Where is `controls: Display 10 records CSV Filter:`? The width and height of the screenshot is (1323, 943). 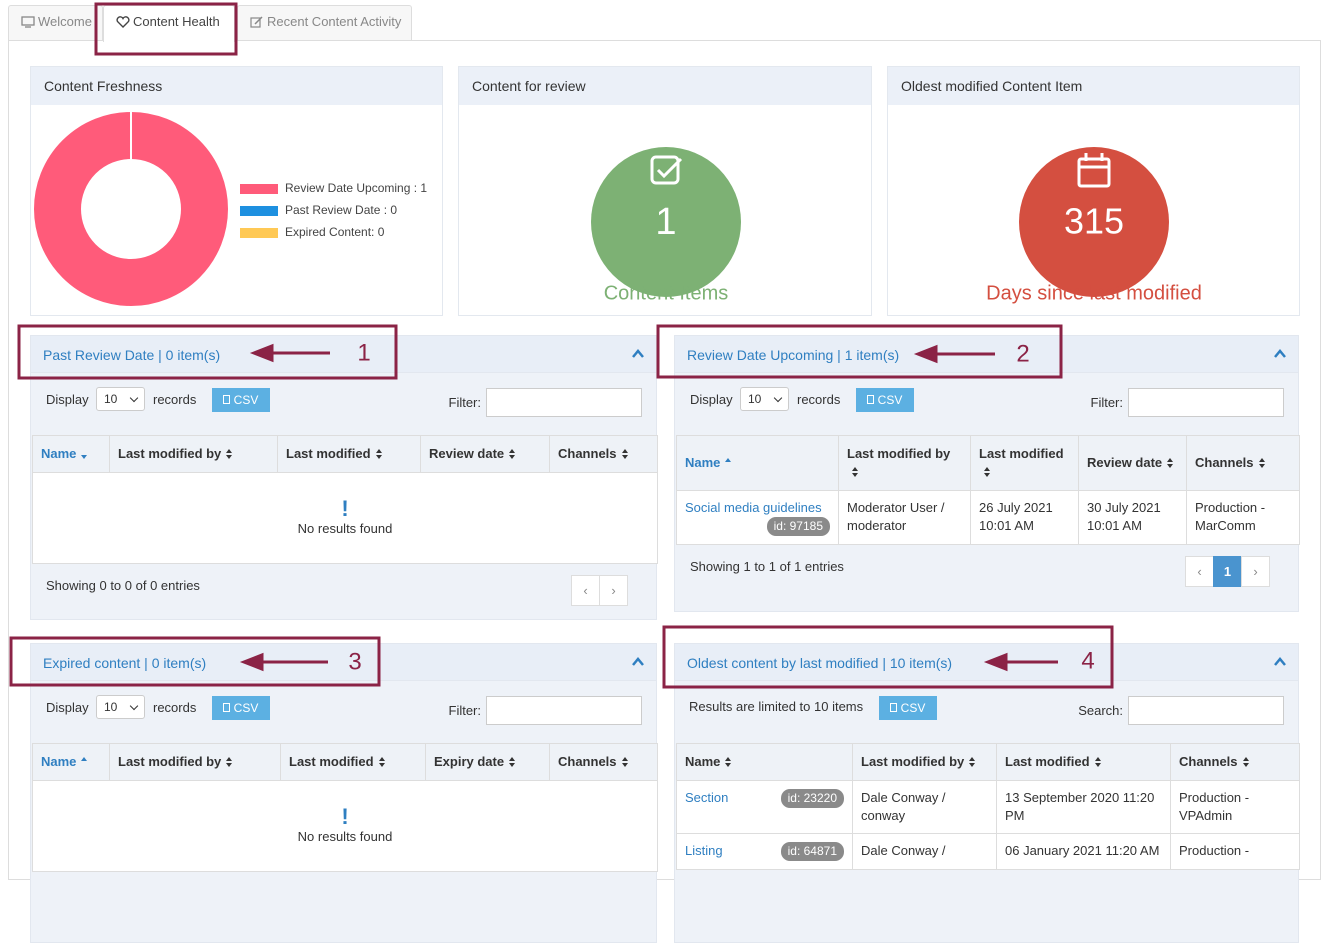
controls: Display 10 records CSV Filter: is located at coordinates (343, 404).